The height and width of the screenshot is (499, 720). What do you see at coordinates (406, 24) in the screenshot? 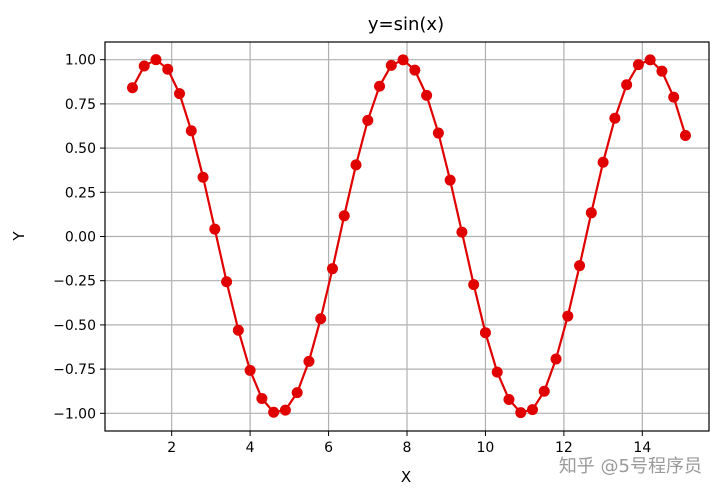
I see `chart-title: y=sin(x)` at bounding box center [406, 24].